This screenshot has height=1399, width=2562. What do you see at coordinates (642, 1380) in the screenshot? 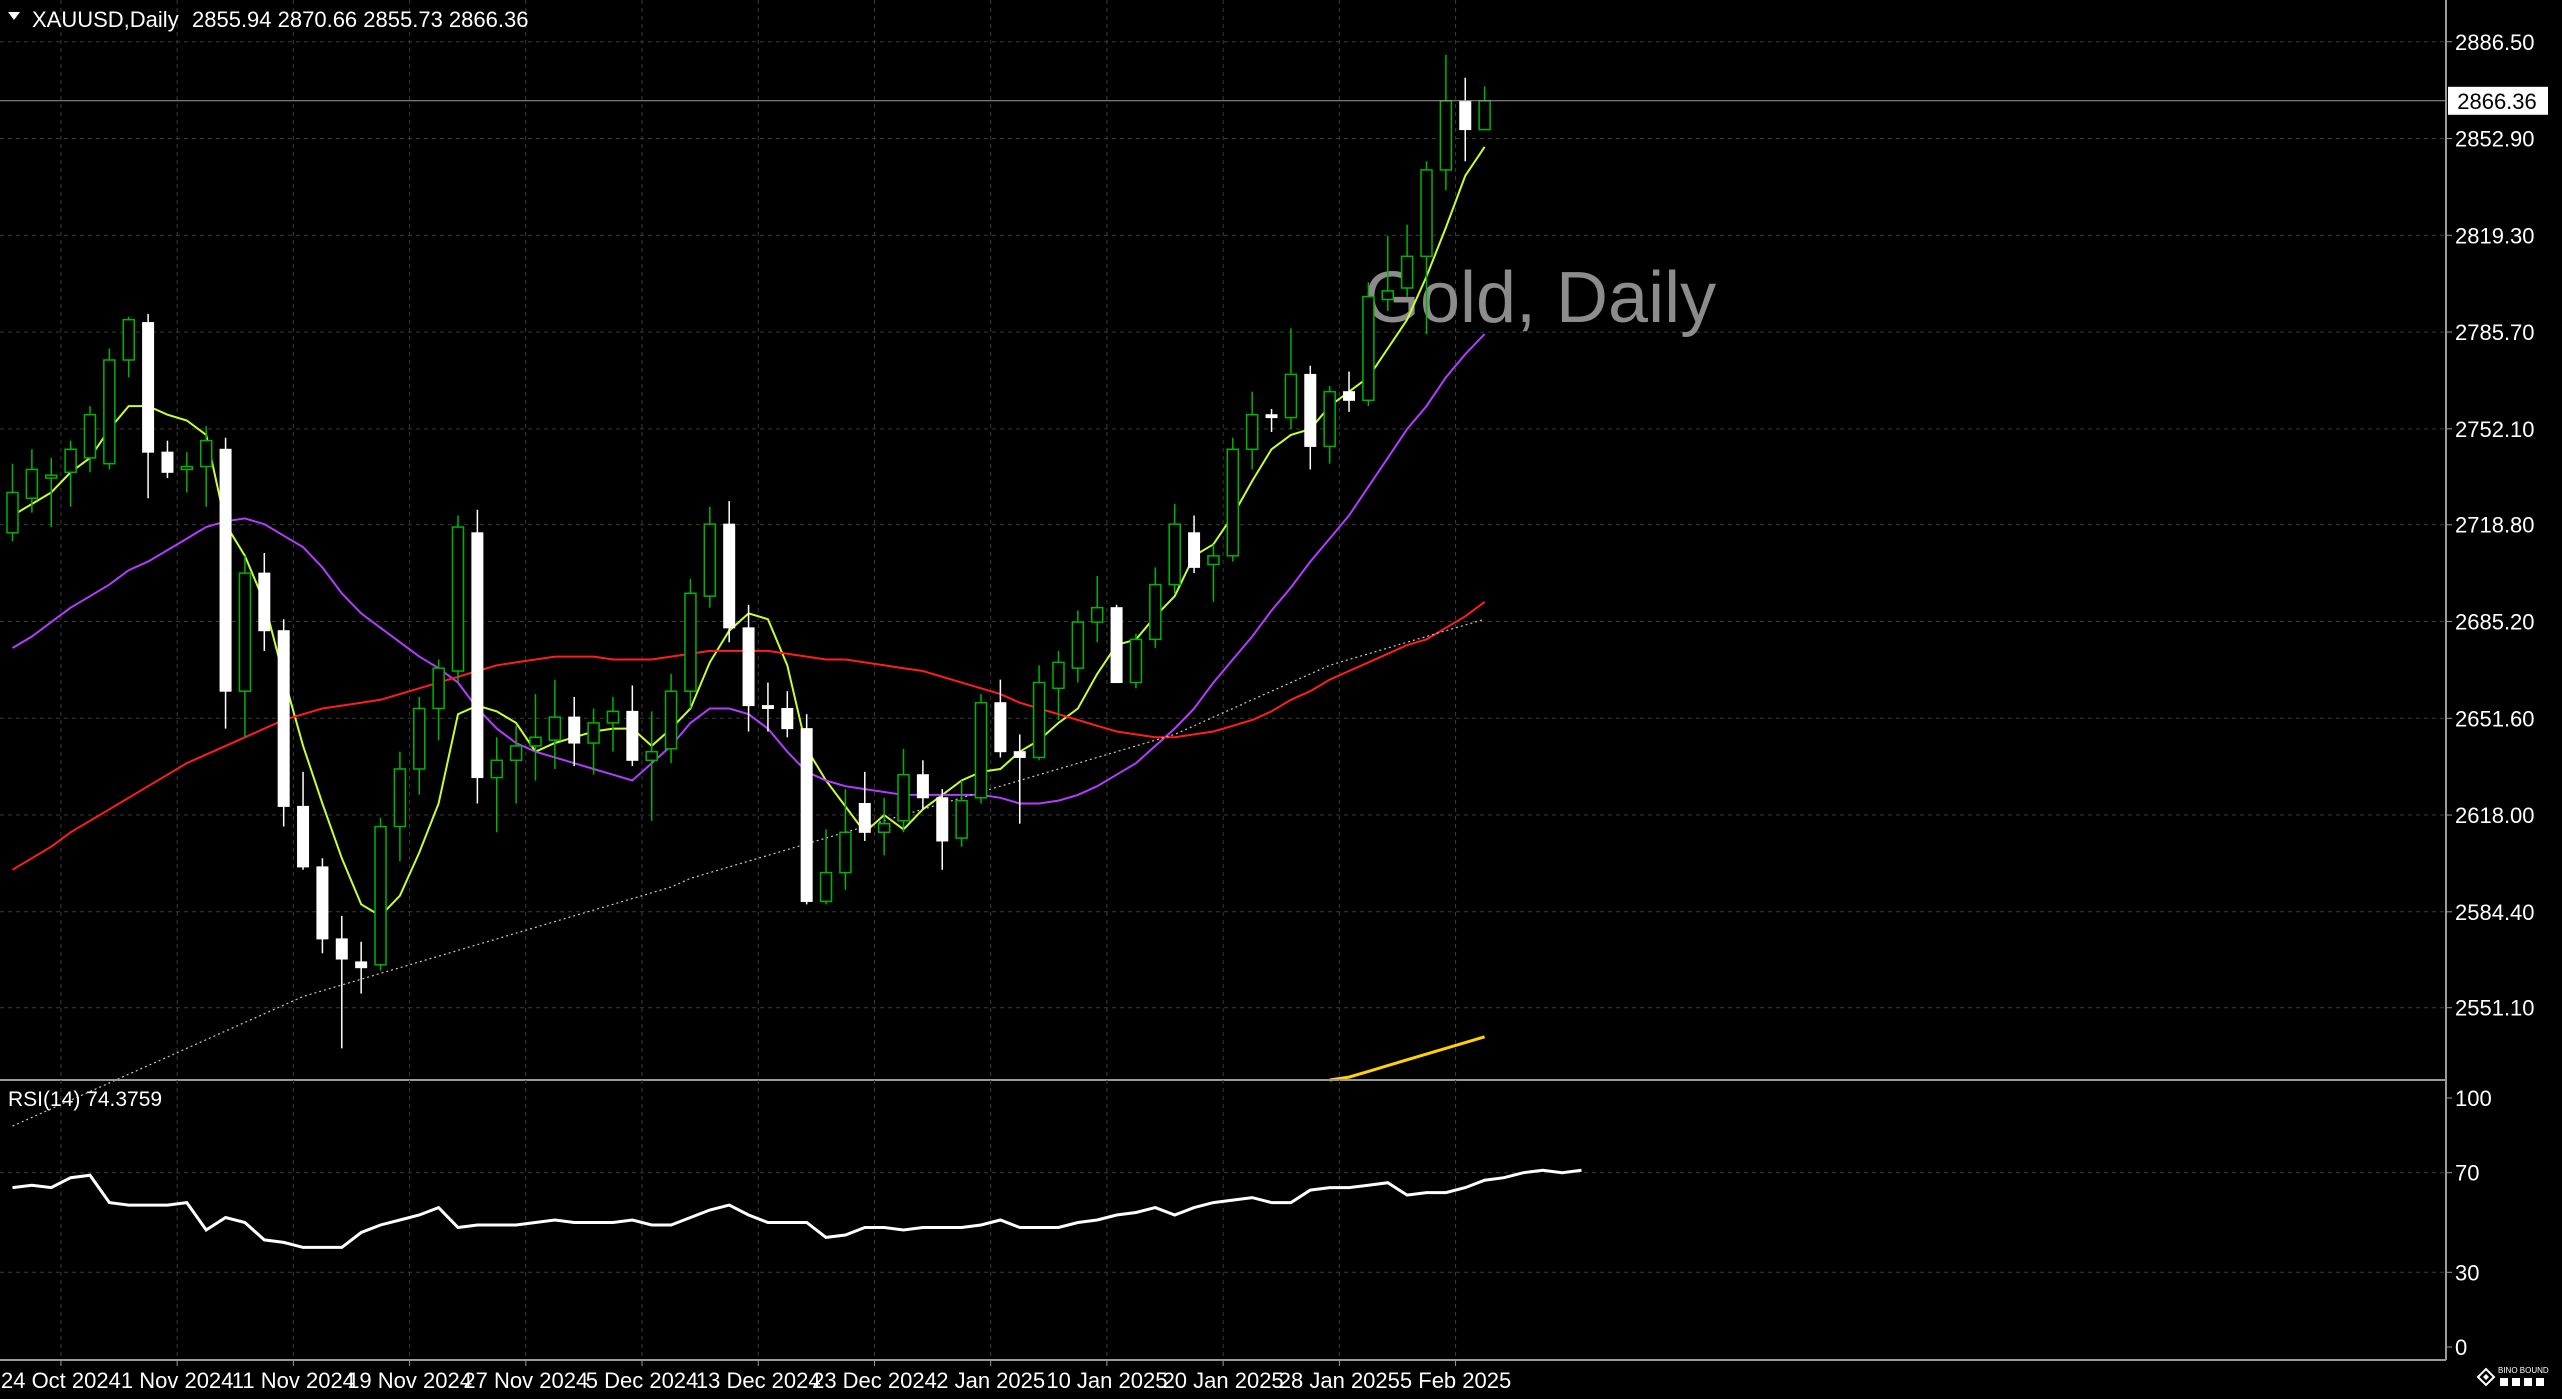
I see `time-tick-label: 5 Dec 2024` at bounding box center [642, 1380].